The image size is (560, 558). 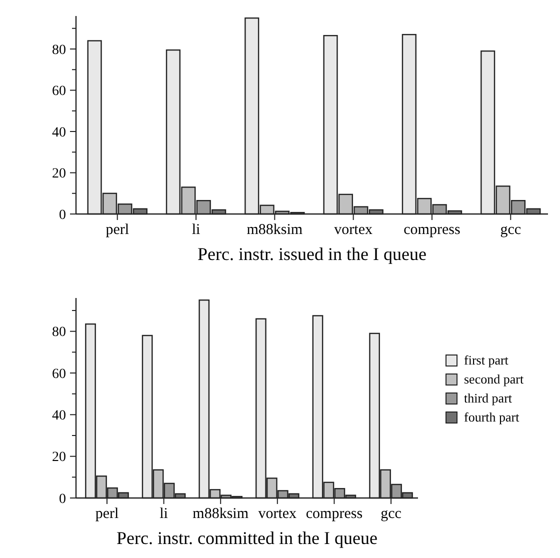 What do you see at coordinates (247, 538) in the screenshot?
I see `x-axis-title: Perc. instr. committed in the I queue` at bounding box center [247, 538].